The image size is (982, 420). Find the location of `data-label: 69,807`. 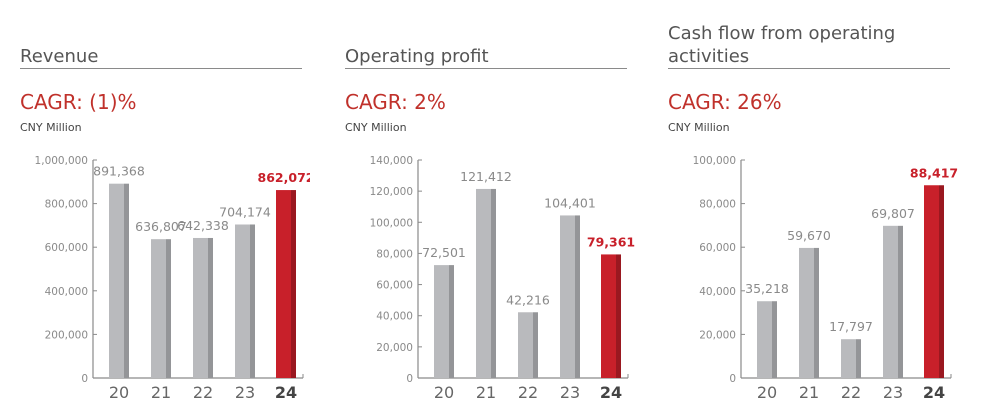

data-label: 69,807 is located at coordinates (893, 213).